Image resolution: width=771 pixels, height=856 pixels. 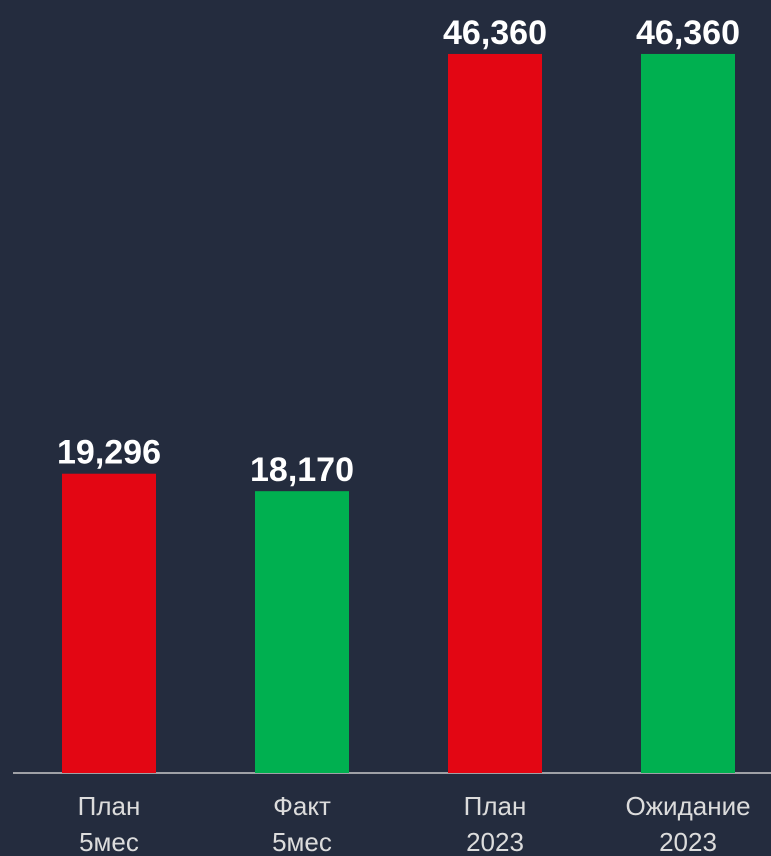 What do you see at coordinates (302, 470) in the screenshot?
I see `value-label: 18,170` at bounding box center [302, 470].